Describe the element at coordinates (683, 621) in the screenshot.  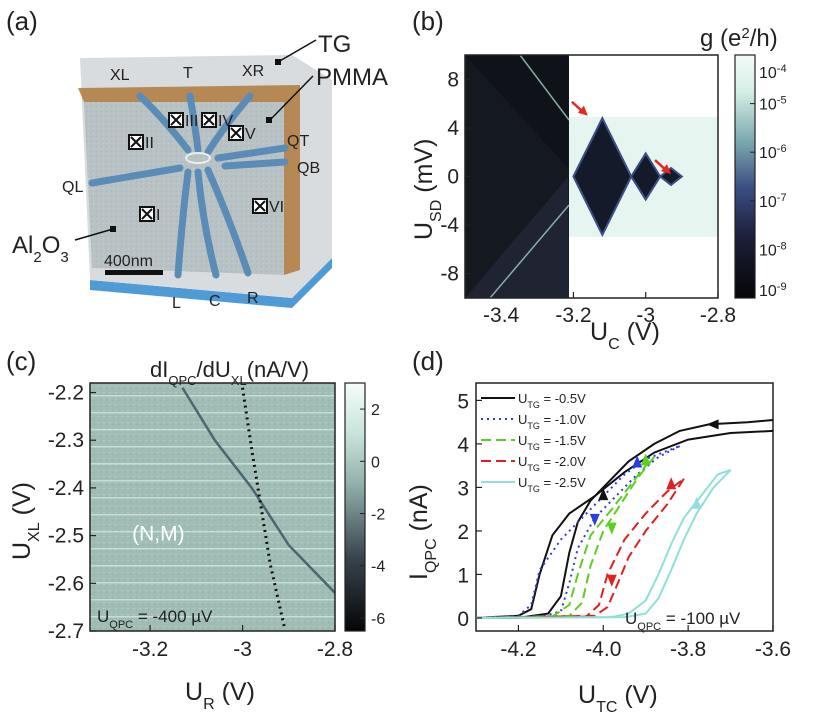
I see `bias-label-d: UQPC = -100 µV` at that location.